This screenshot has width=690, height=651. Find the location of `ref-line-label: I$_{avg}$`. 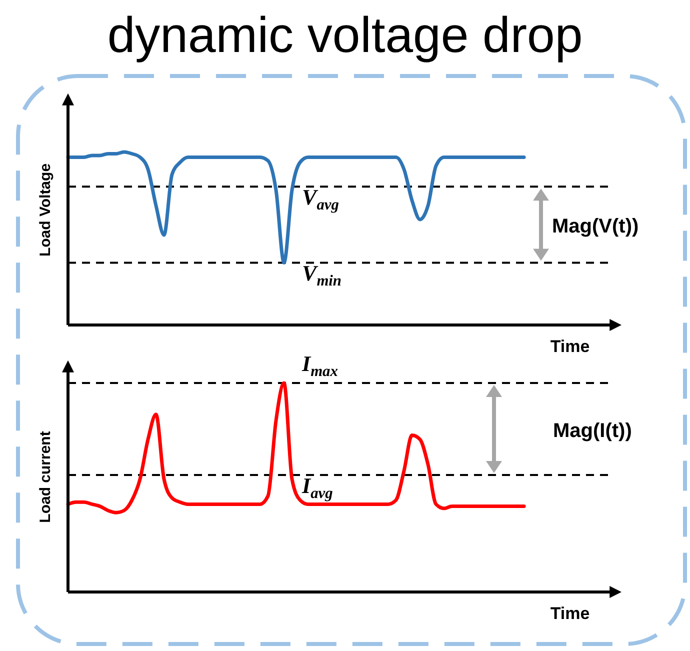

ref-line-label: I$_{avg}$ is located at coordinates (317, 487).